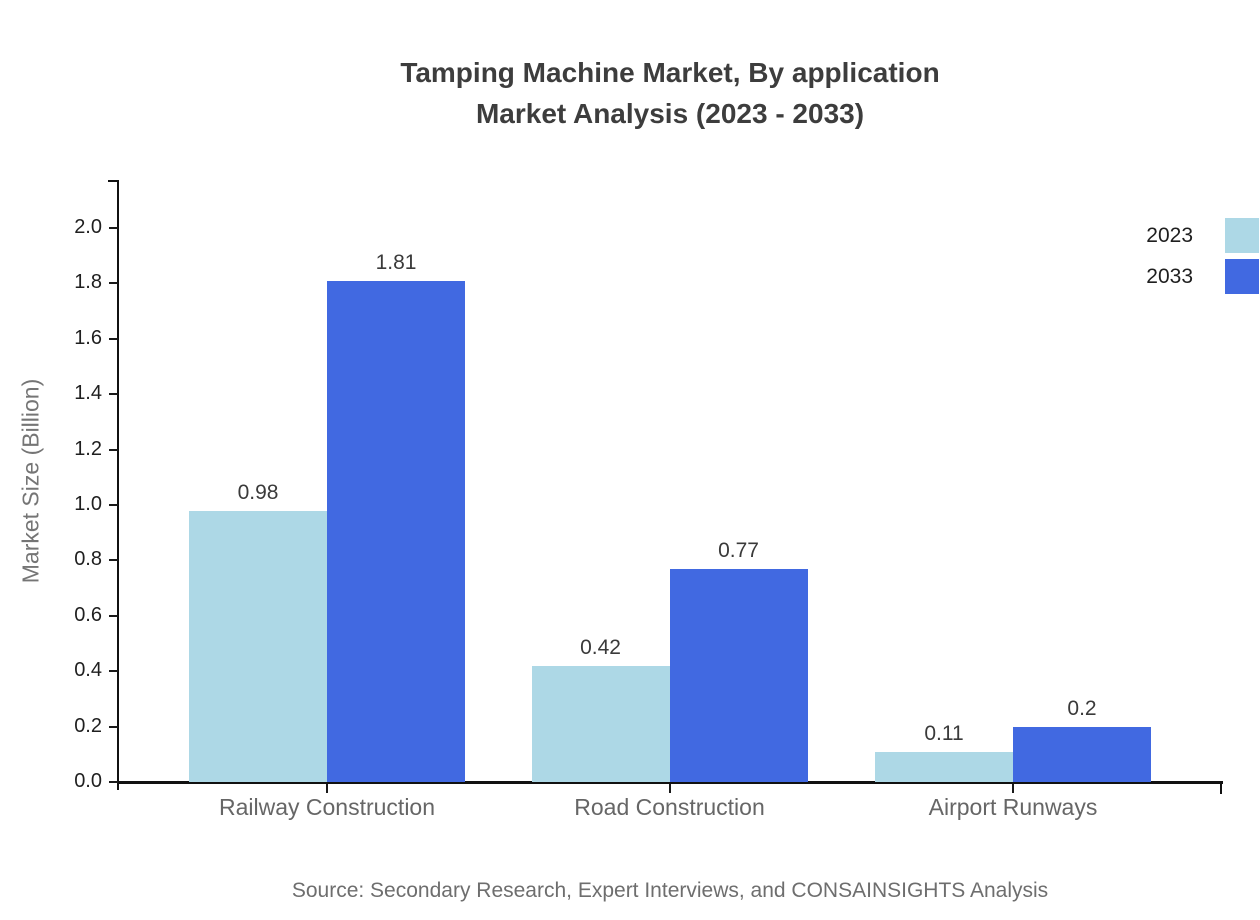 The width and height of the screenshot is (1260, 920). What do you see at coordinates (1013, 807) in the screenshot?
I see `category-label-3: Airport Runways` at bounding box center [1013, 807].